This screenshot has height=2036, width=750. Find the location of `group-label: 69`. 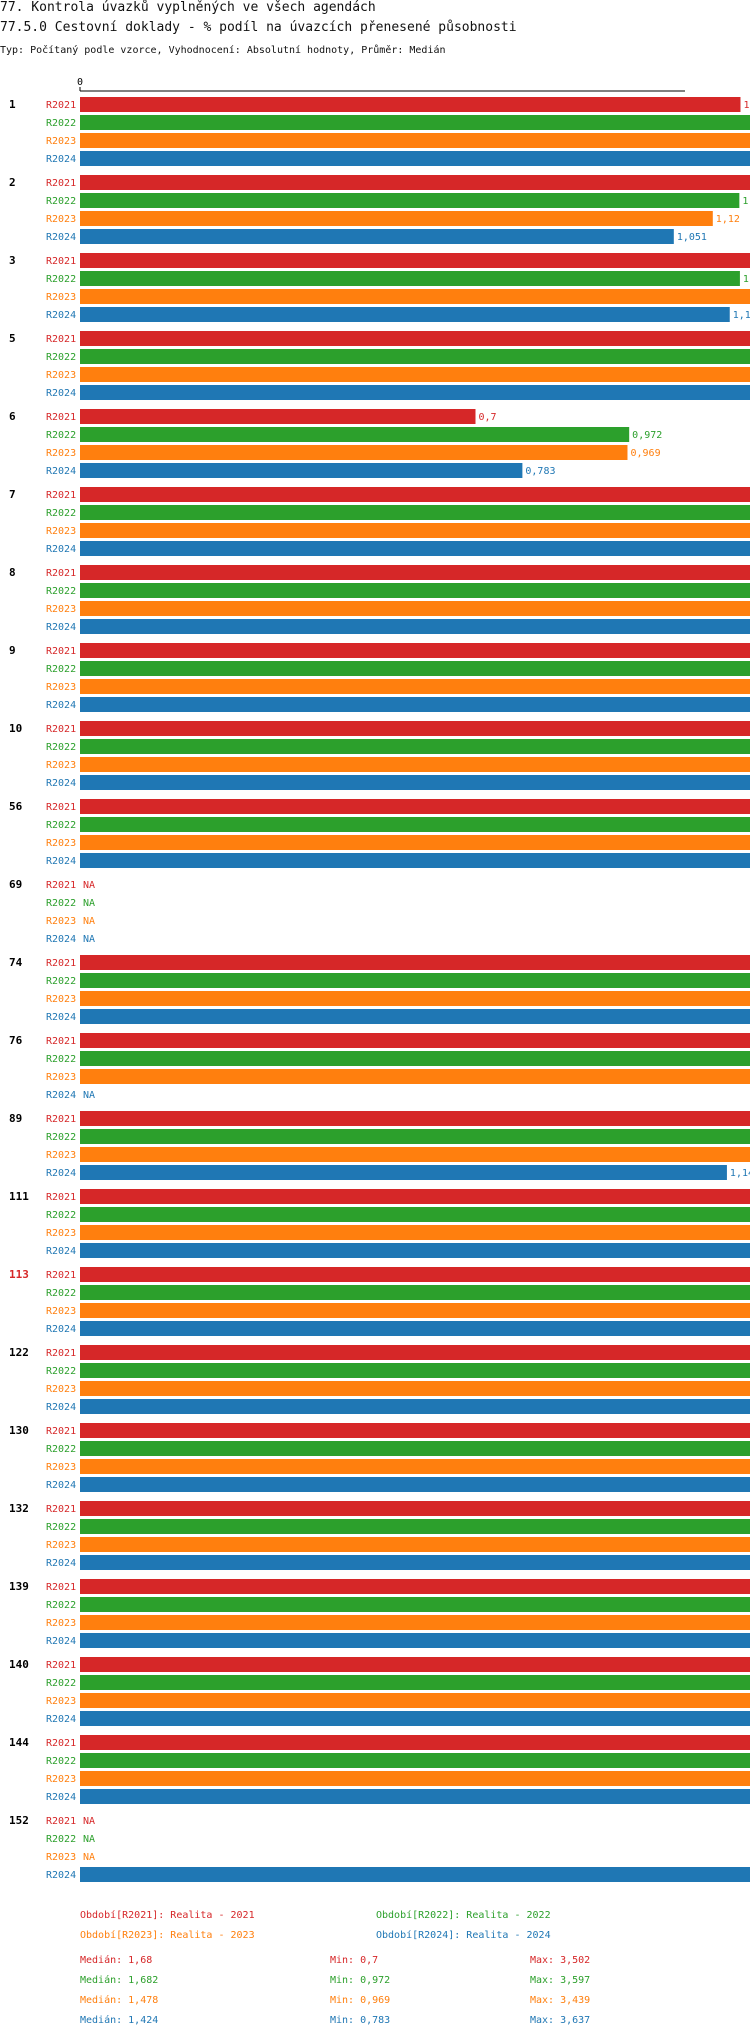

group-label: 69 is located at coordinates (15, 884).